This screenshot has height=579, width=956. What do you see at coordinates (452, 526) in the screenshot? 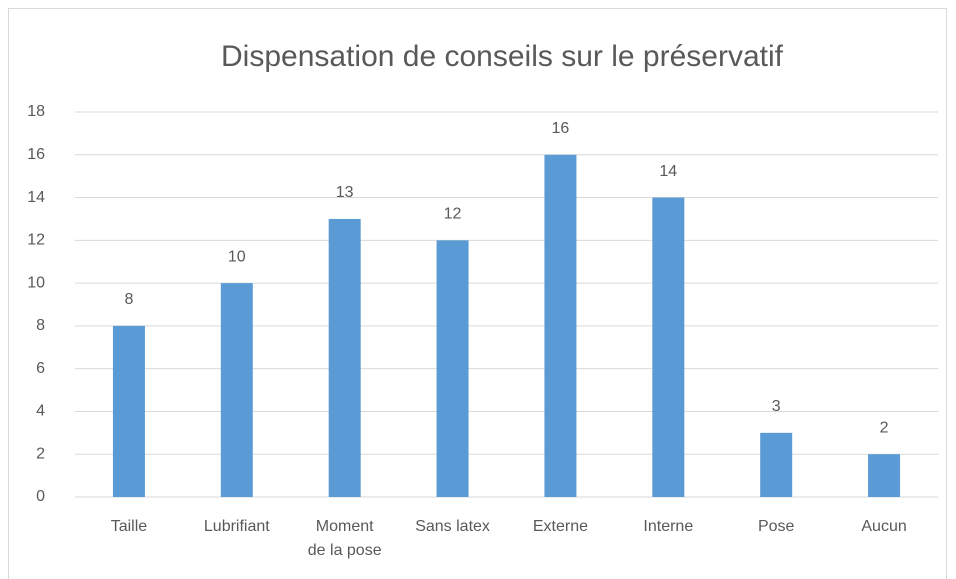
I see `x-tick-label: Sans latex` at bounding box center [452, 526].